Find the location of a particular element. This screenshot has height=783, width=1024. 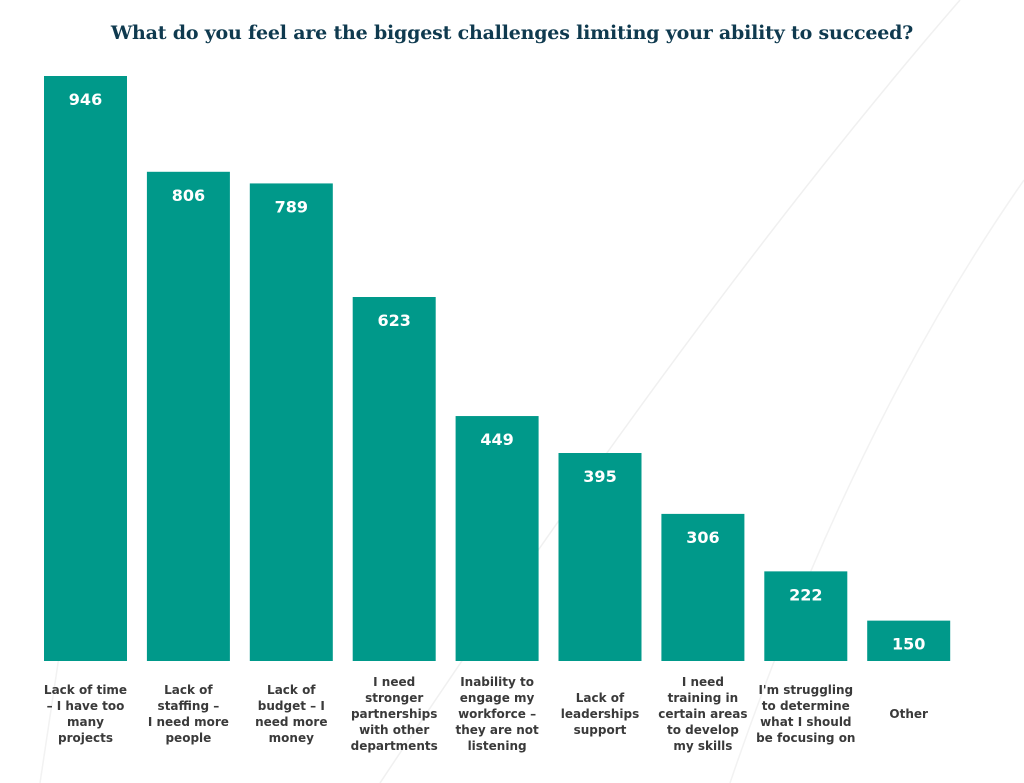

data-label: 946 is located at coordinates (85, 99).